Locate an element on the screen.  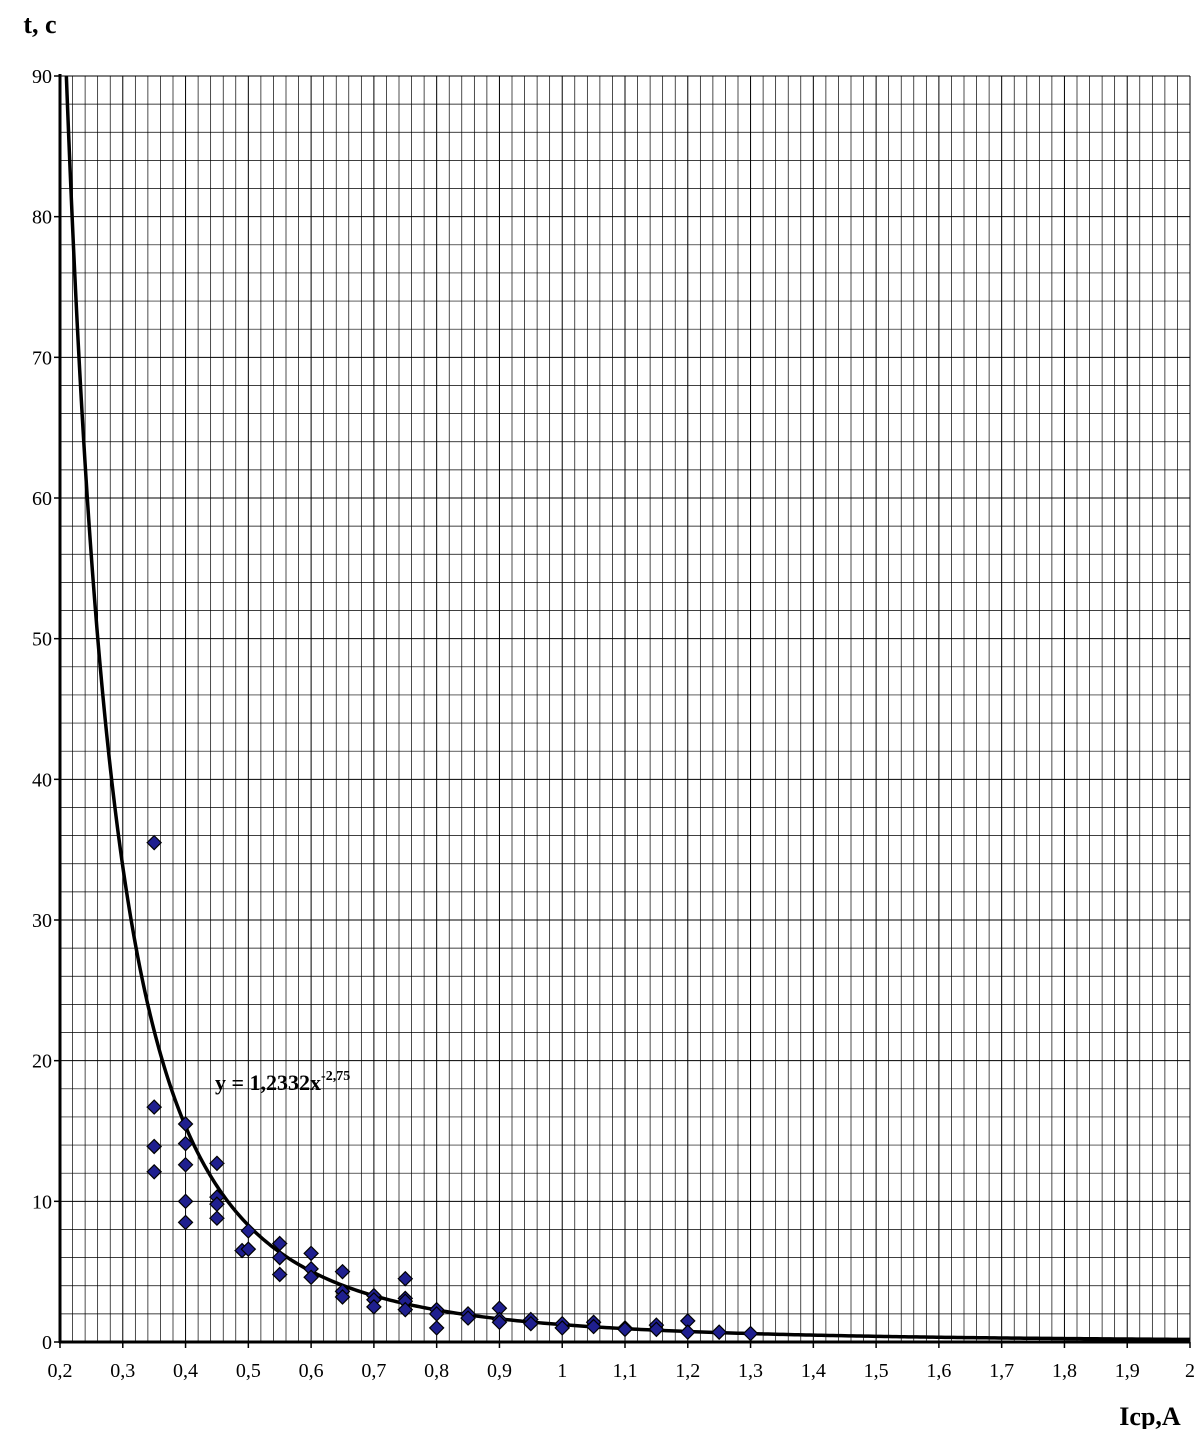
y-tick-label: 40 is located at coordinates (42, 780).